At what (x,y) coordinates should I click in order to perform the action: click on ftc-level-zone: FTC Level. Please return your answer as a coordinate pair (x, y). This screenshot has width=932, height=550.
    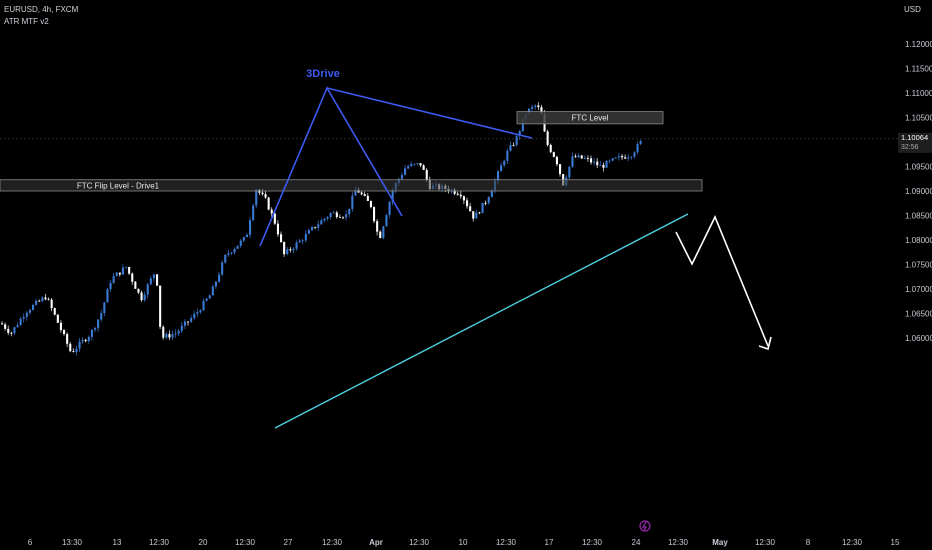
    Looking at the image, I should click on (590, 118).